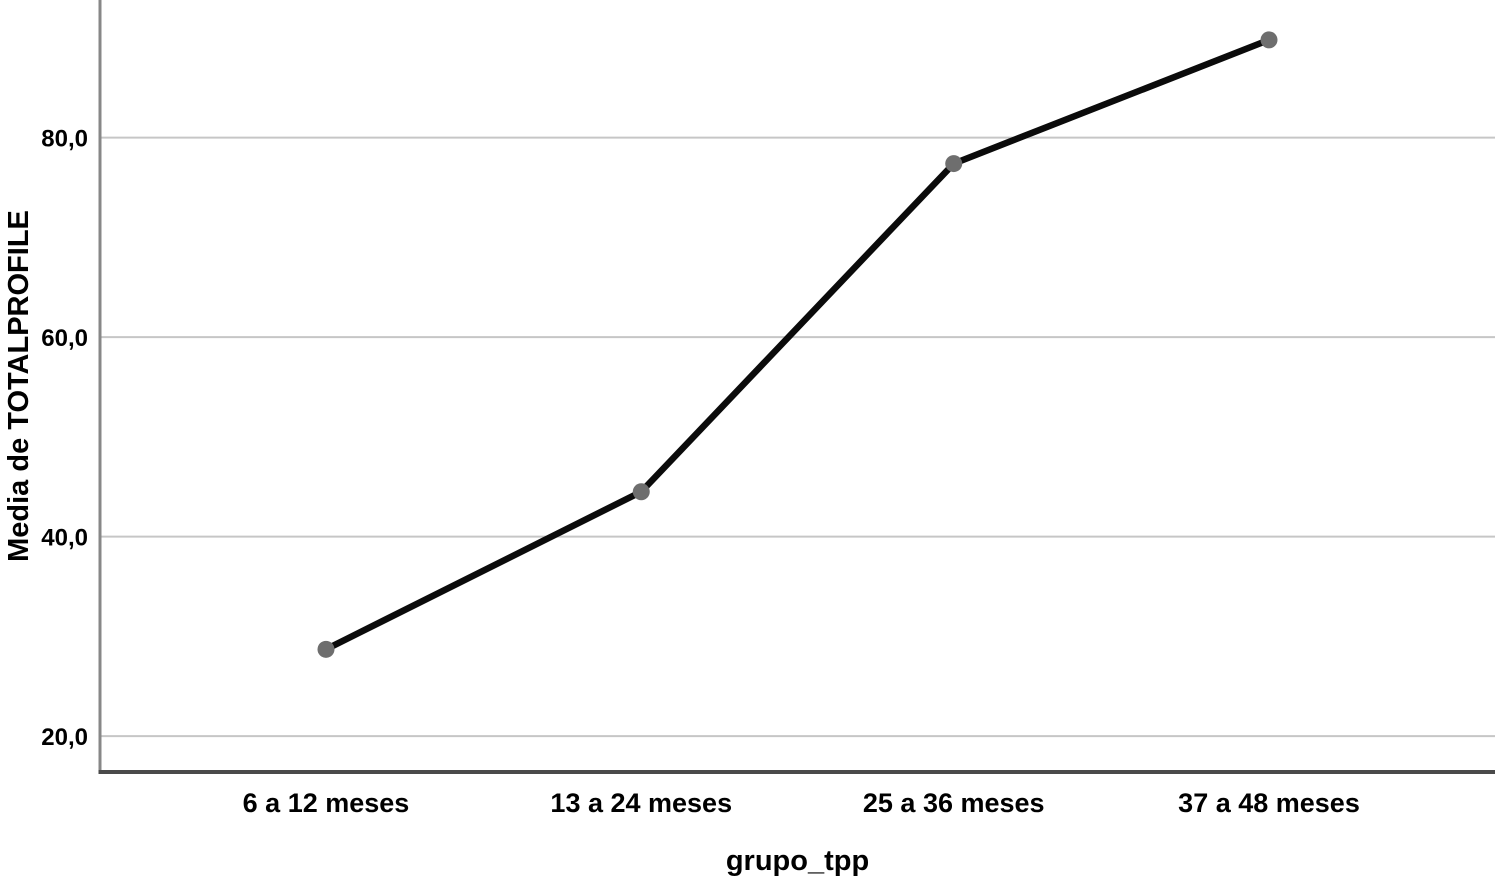  Describe the element at coordinates (64, 338) in the screenshot. I see `y-tick-label: 60,0` at that location.